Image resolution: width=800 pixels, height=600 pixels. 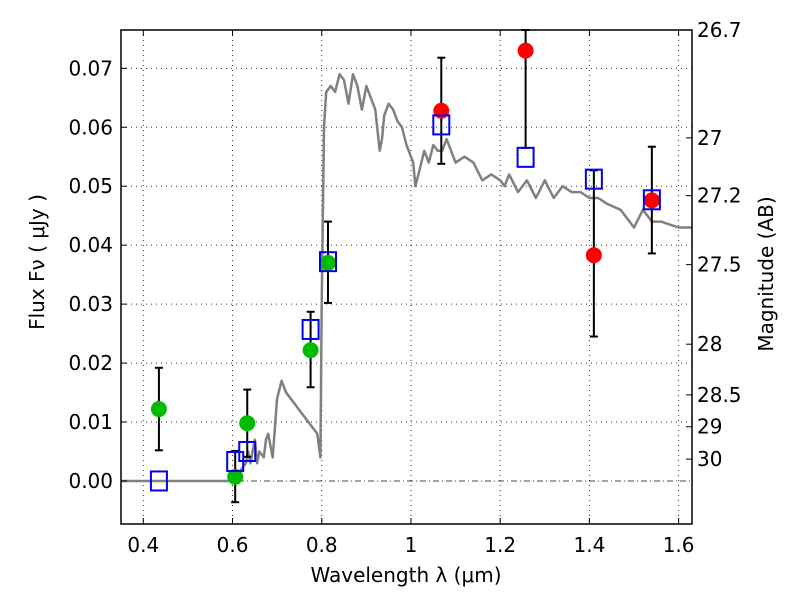 What do you see at coordinates (719, 244) in the screenshot?
I see `right-tick-labels: 26.7 27 27.2 27.5 28 28.5 29 30` at bounding box center [719, 244].